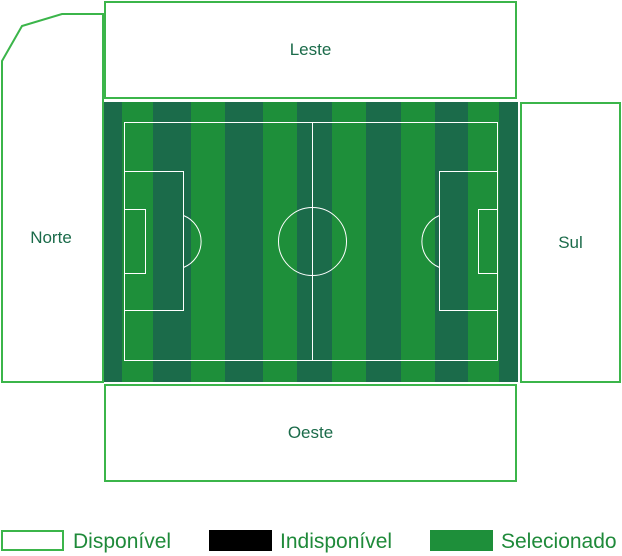  I want to click on sector-sul: Sul, so click(570, 242).